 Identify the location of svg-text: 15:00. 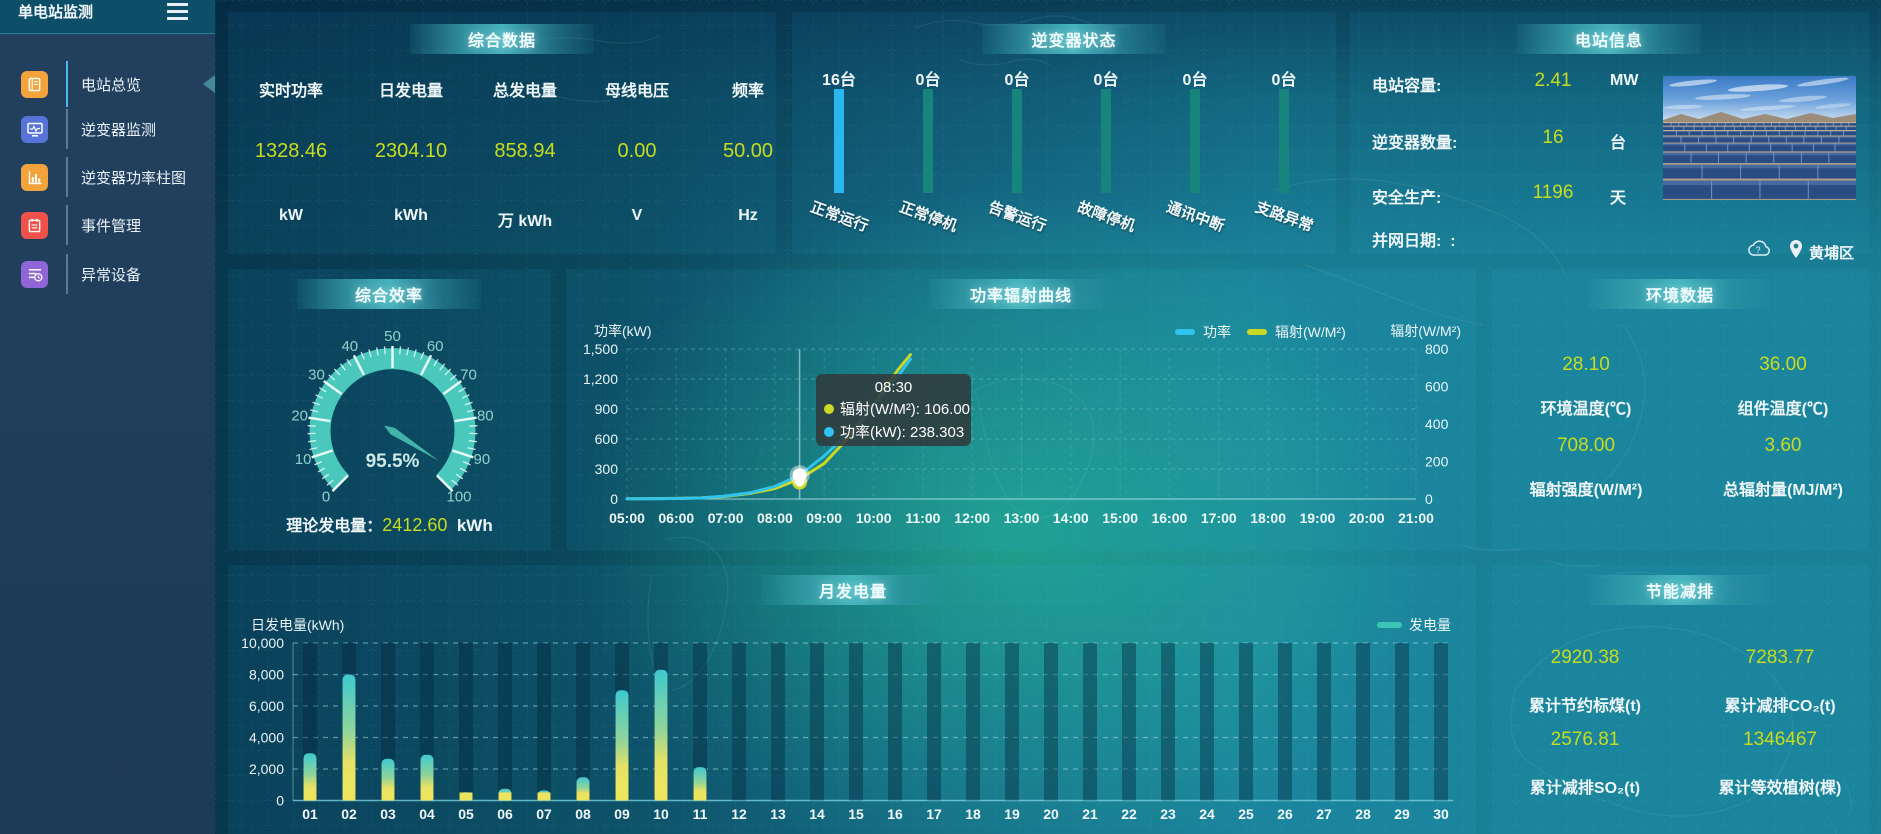
(1120, 518).